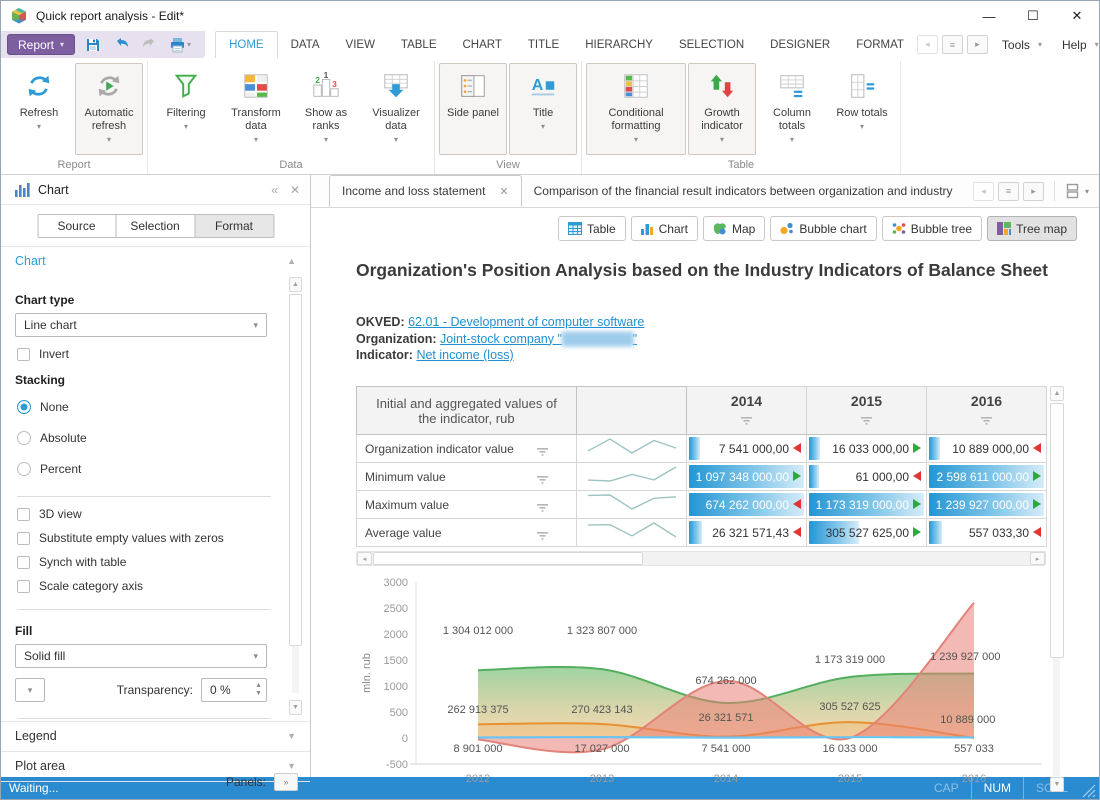 The height and width of the screenshot is (800, 1100). Describe the element at coordinates (149, 45) in the screenshot. I see `redo-button` at that location.